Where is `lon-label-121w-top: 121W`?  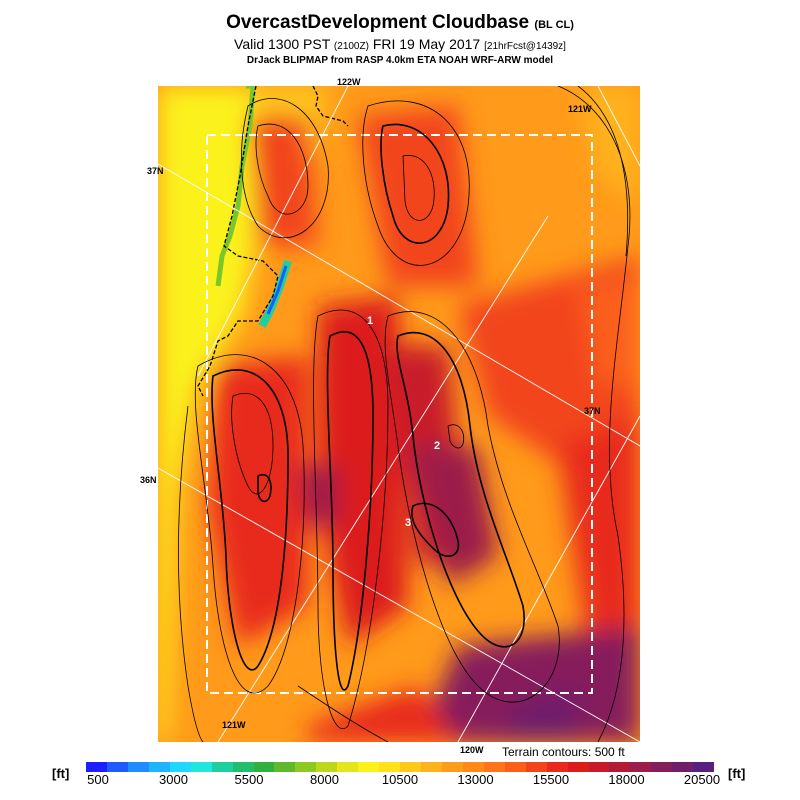
lon-label-121w-top: 121W is located at coordinates (580, 109).